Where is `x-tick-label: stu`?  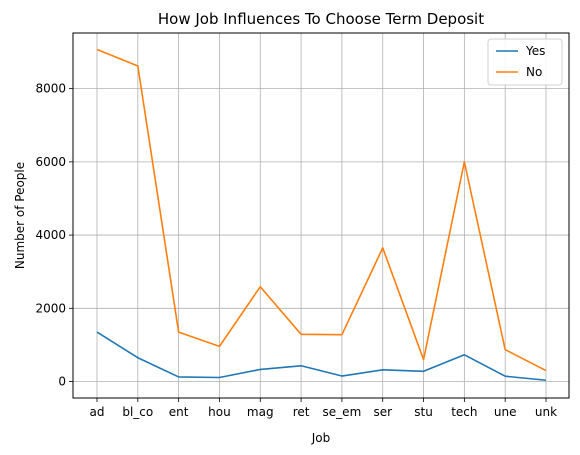
x-tick-label: stu is located at coordinates (423, 412).